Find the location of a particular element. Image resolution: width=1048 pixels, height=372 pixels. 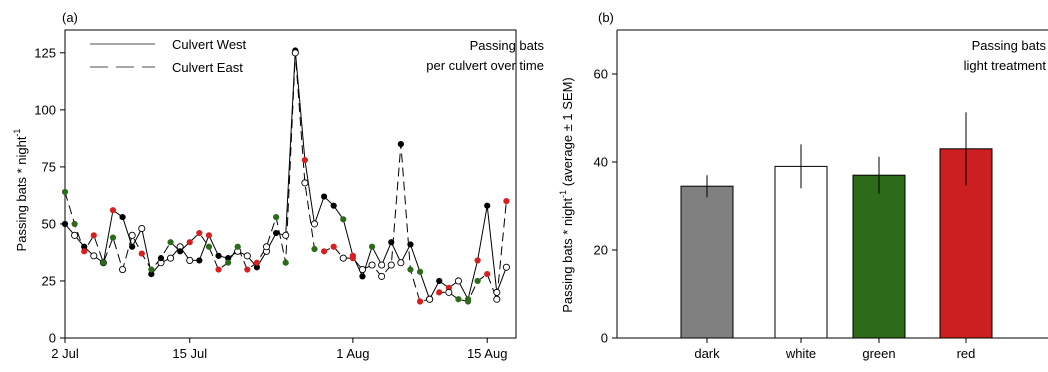

category-label-dark: dark is located at coordinates (707, 353).